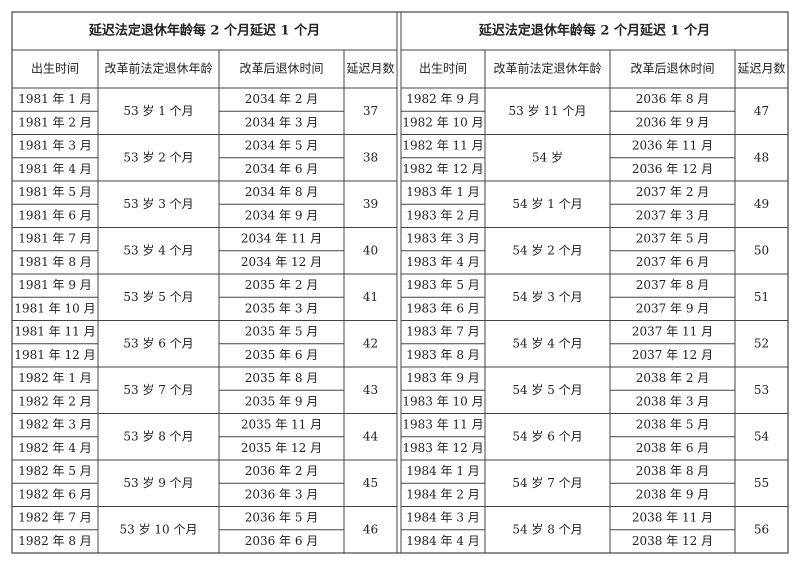  Describe the element at coordinates (443, 355) in the screenshot. I see `birth-cell: 1983 年 8 月` at that location.